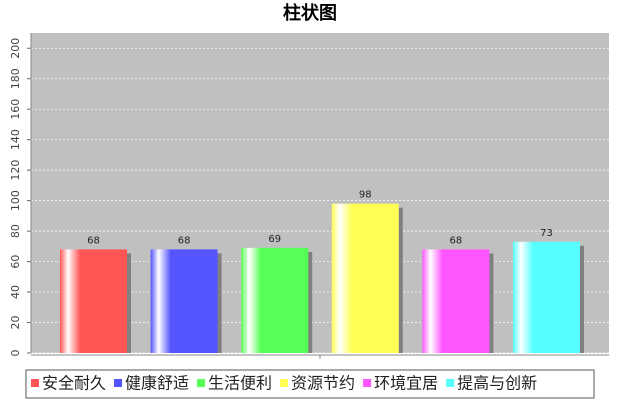  I want to click on y-tick-label: 180, so click(15, 78).